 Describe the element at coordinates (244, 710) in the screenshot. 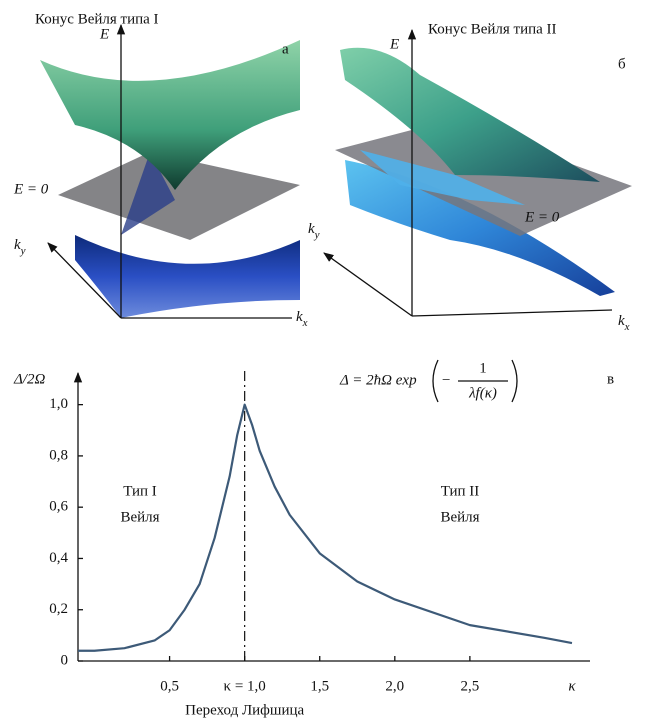

I see `transition-label: Переход Лифшица` at that location.